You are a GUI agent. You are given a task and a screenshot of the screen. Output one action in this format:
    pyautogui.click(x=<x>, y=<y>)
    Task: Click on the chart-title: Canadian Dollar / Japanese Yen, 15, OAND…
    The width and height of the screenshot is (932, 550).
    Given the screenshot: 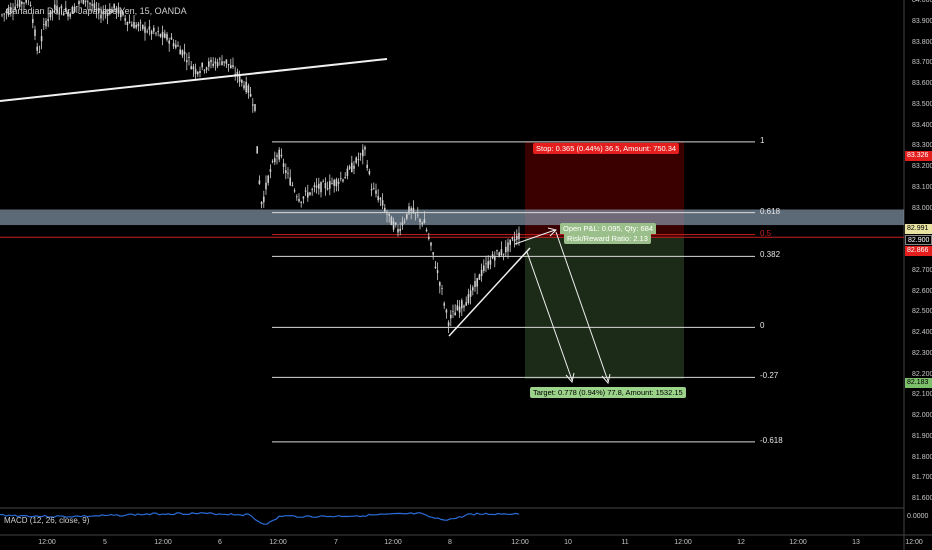 What is the action you would take?
    pyautogui.click(x=96, y=11)
    